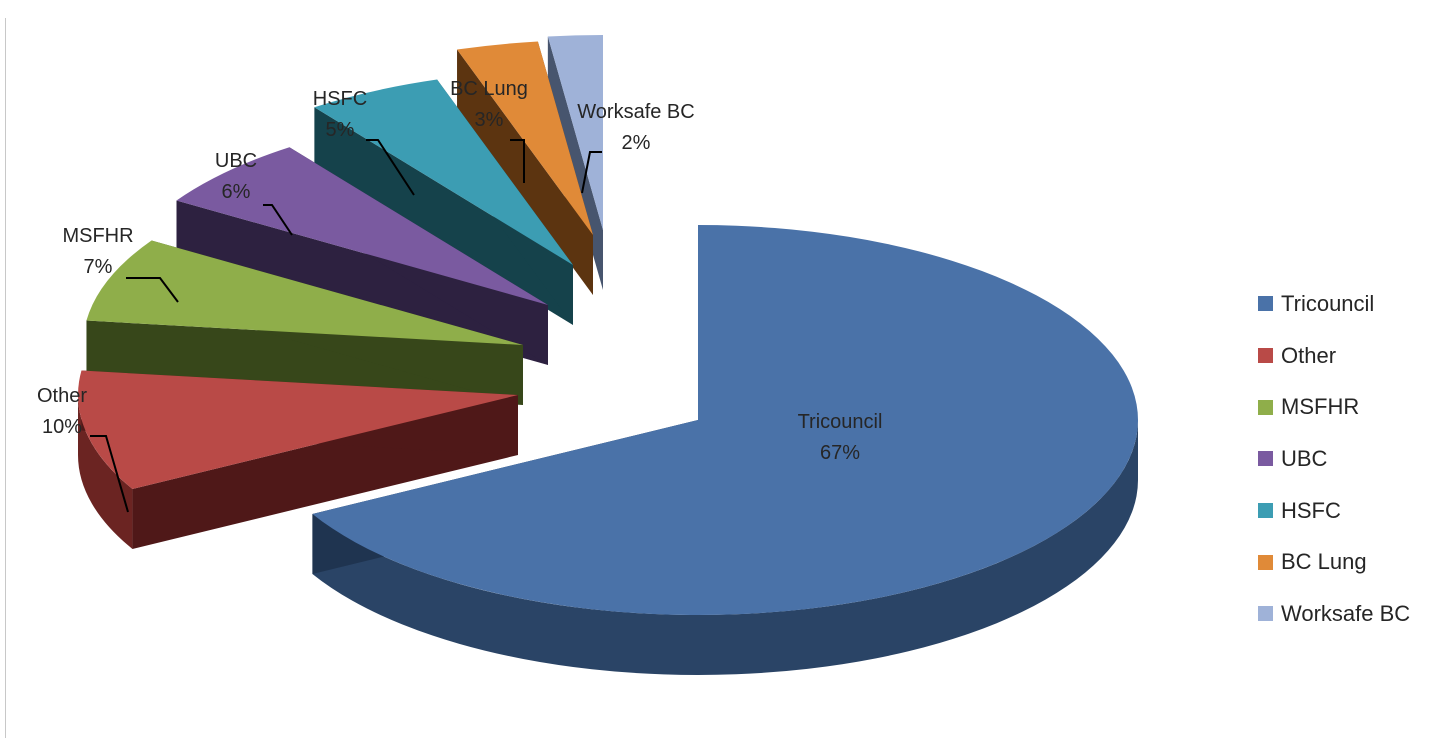 The height and width of the screenshot is (754, 1434). I want to click on leader-line-other, so click(109, 474).